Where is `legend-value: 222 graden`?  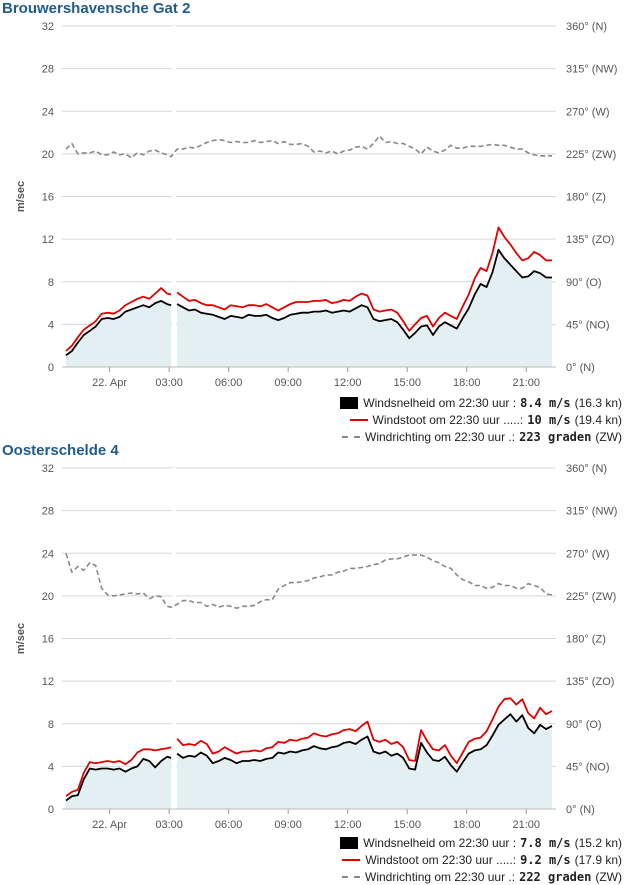 legend-value: 222 graden is located at coordinates (555, 876).